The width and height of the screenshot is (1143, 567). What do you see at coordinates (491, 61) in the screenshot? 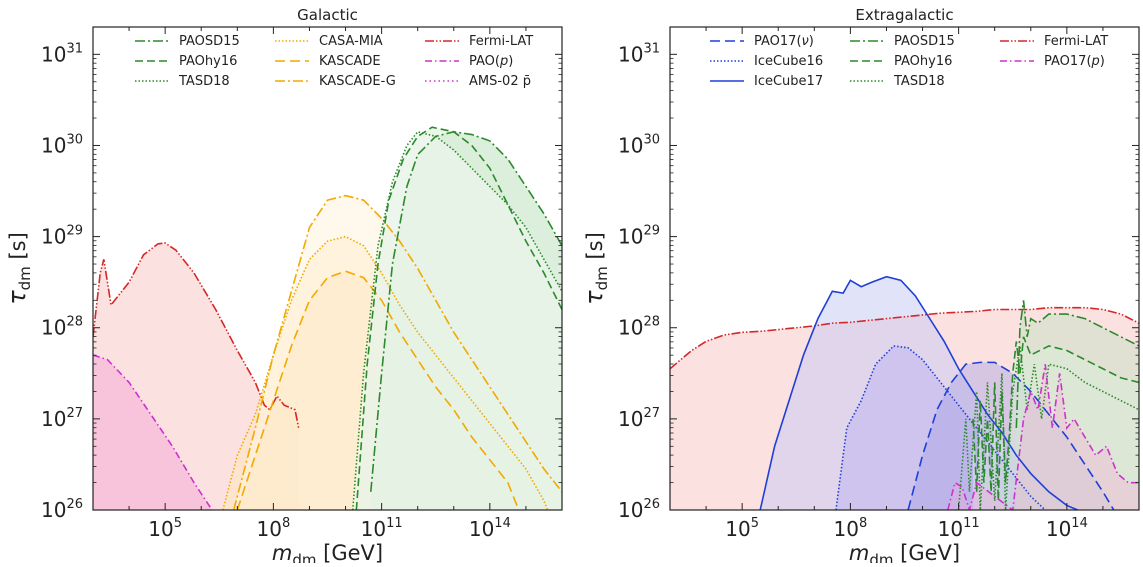
I see `legend-label: PAO(p)` at bounding box center [491, 61].